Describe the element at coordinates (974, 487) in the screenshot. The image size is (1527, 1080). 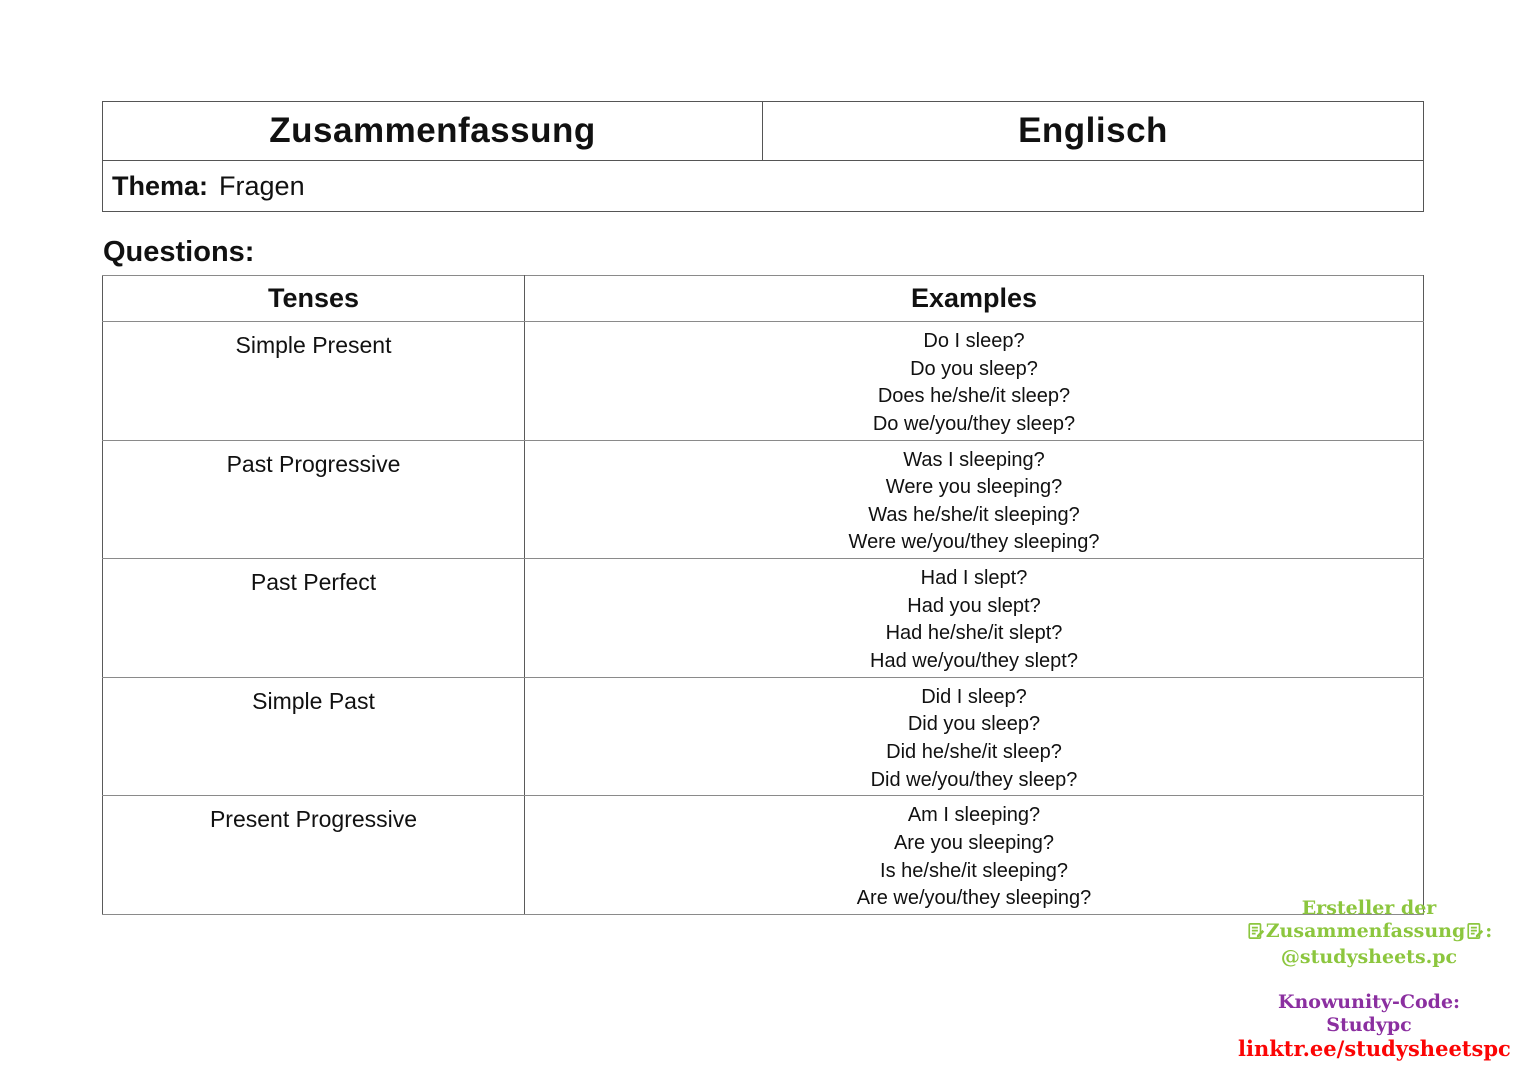
I see `example-sentence: Were you sleeping?` at that location.